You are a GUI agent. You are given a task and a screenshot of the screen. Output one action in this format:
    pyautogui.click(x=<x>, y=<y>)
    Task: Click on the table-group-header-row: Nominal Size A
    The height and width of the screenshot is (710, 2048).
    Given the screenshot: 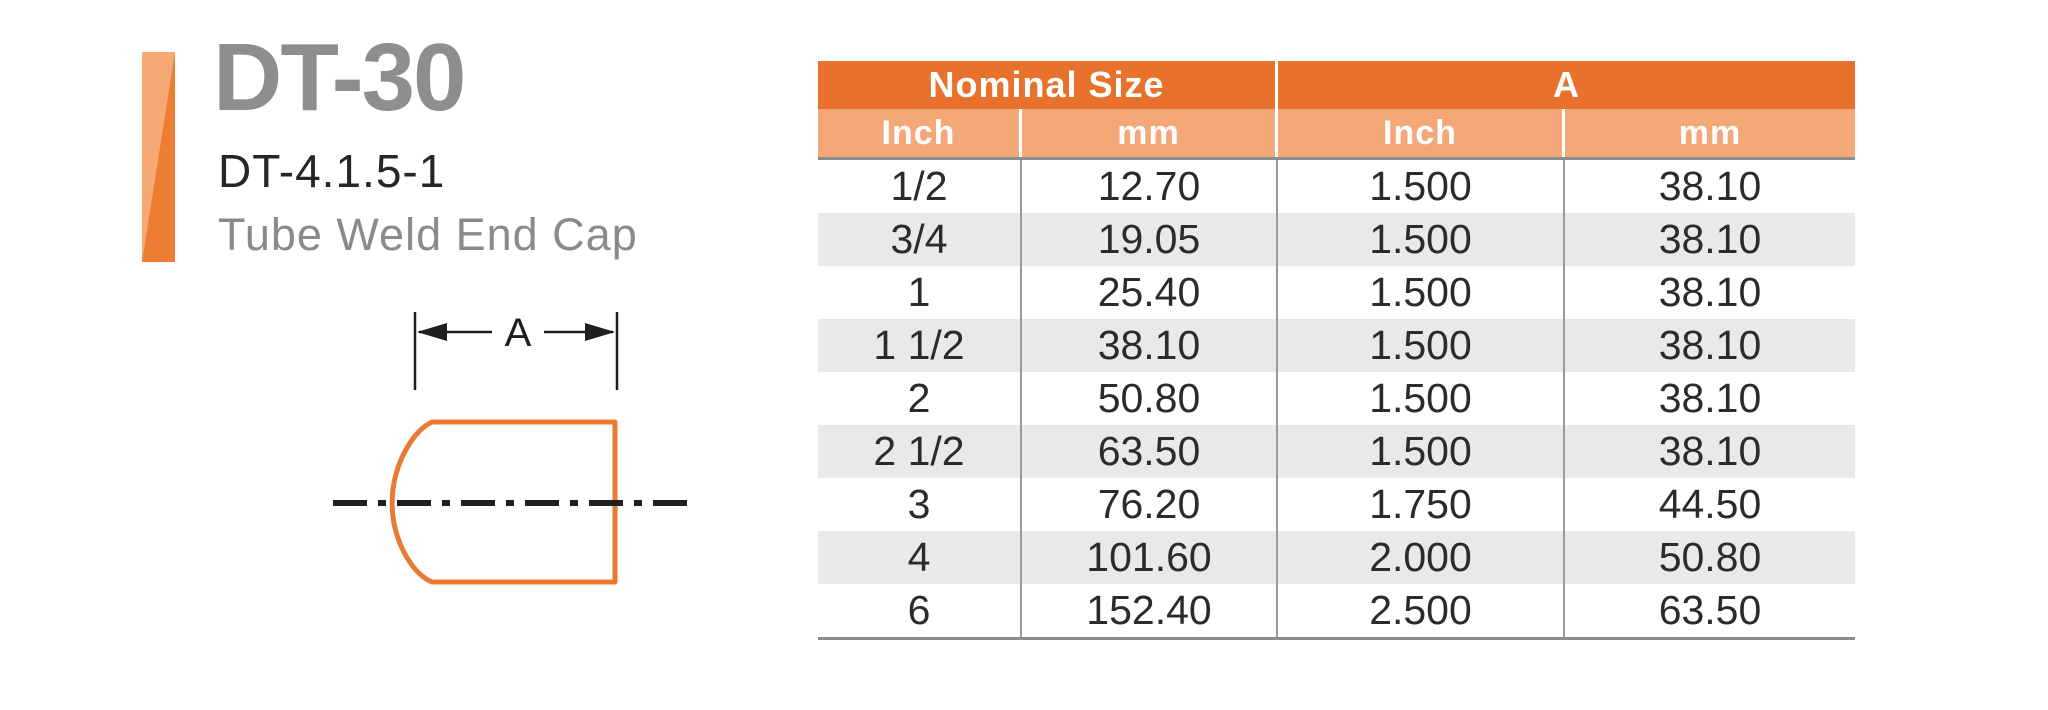 What is the action you would take?
    pyautogui.click(x=1336, y=85)
    